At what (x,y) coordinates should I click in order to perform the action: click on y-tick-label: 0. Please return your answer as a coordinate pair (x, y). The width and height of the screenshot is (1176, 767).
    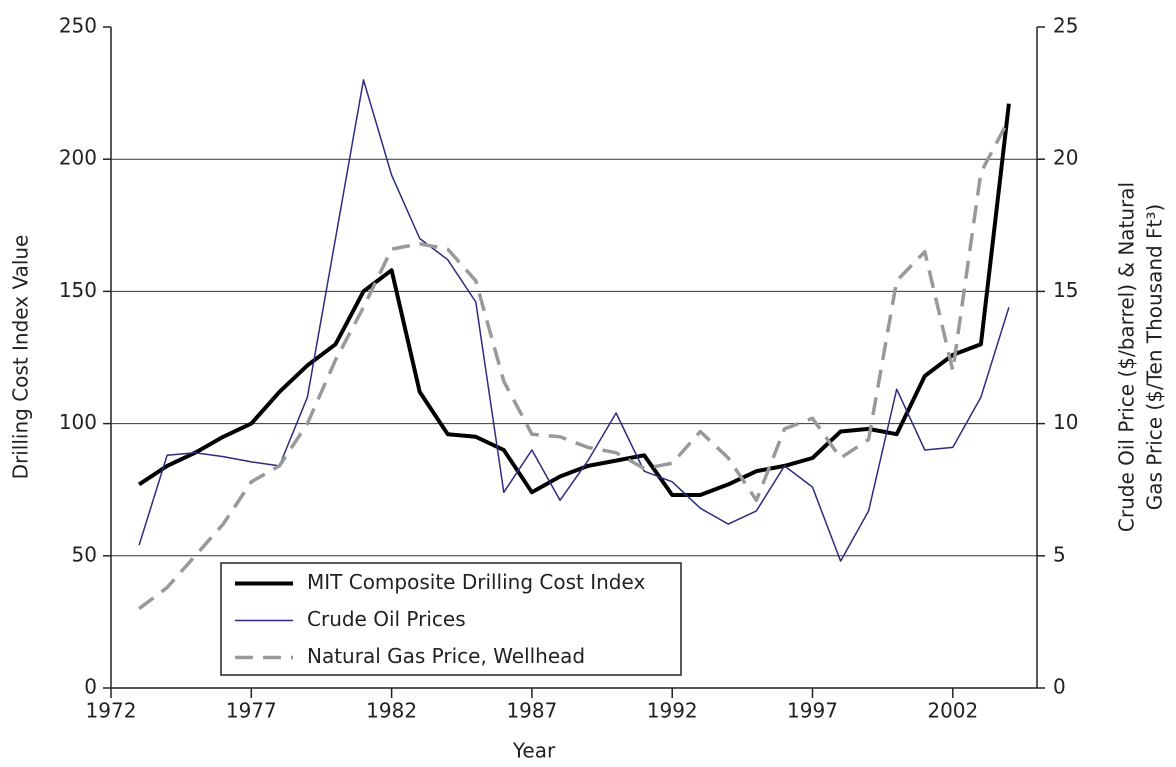
    Looking at the image, I should click on (90, 687).